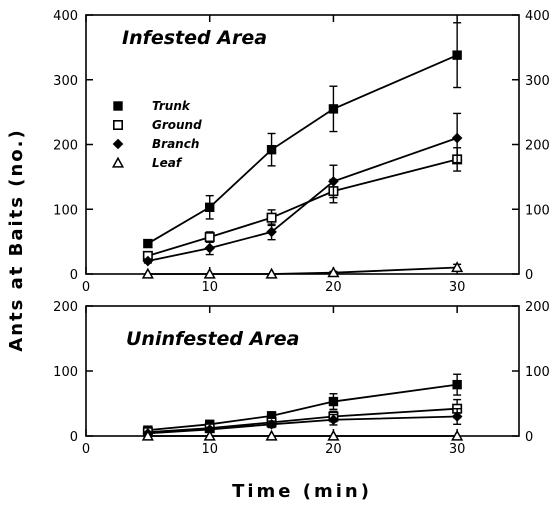  Describe the element at coordinates (537, 81) in the screenshot. I see `y-tick-label-right: 300` at that location.